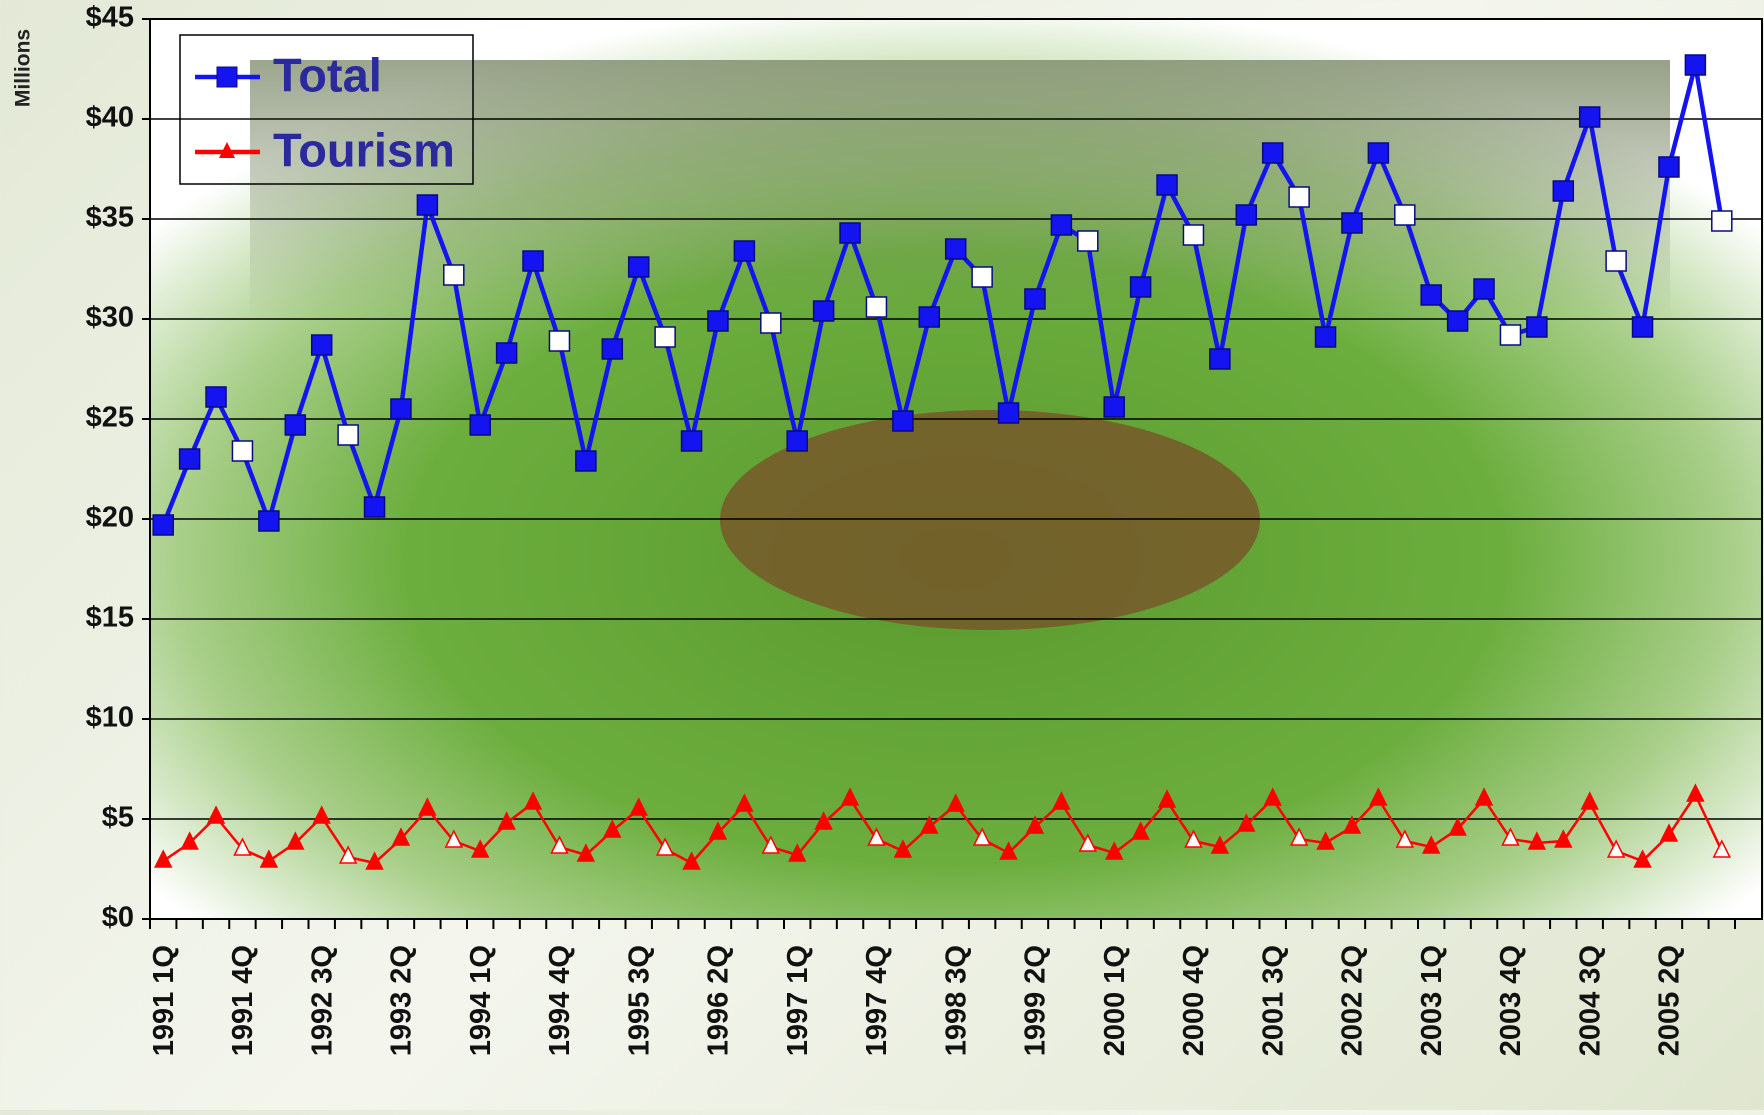 This screenshot has height=1115, width=1764. I want to click on y-tick-label: $35, so click(110, 218).